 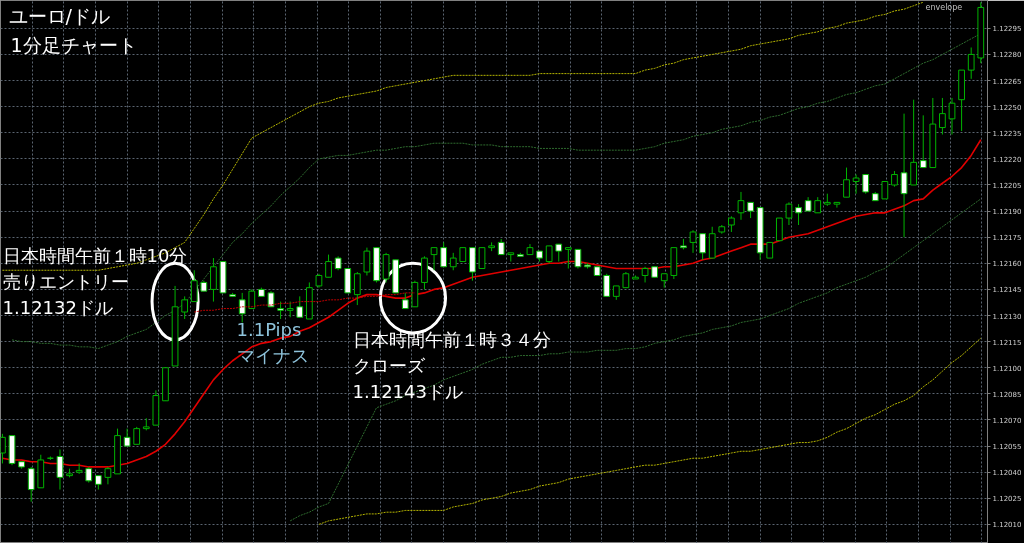 What do you see at coordinates (73, 44) in the screenshot?
I see `text: 1分足チャート` at bounding box center [73, 44].